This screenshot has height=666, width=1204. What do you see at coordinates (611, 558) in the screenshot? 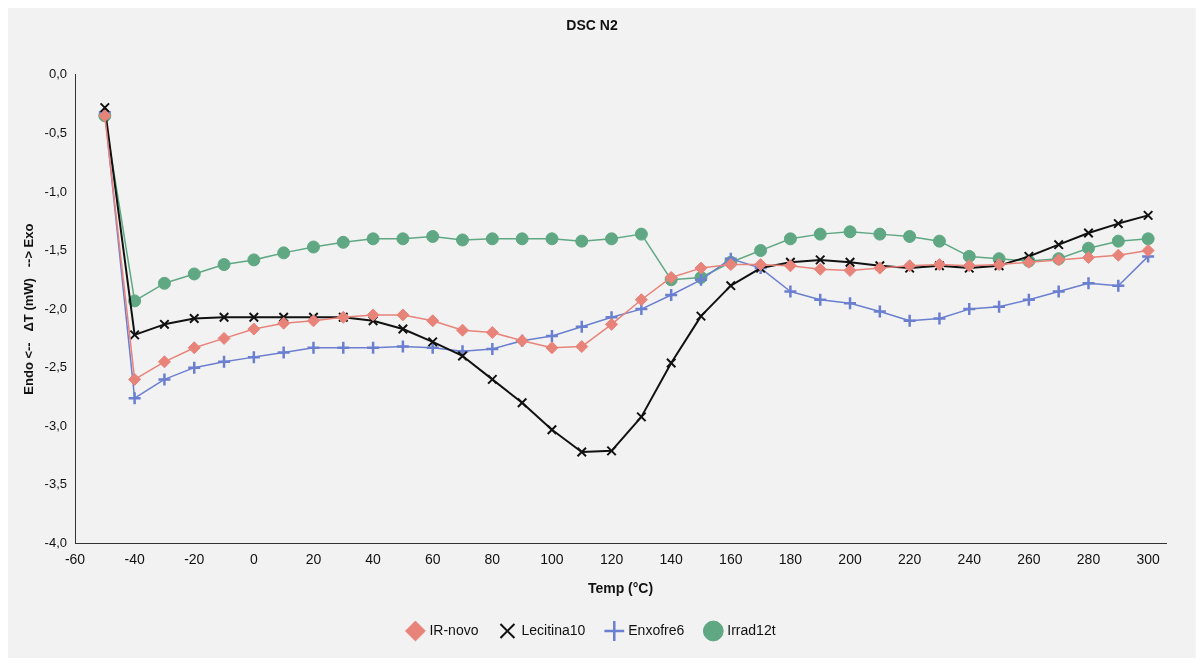
I see `x-tick-label: 120` at bounding box center [611, 558].